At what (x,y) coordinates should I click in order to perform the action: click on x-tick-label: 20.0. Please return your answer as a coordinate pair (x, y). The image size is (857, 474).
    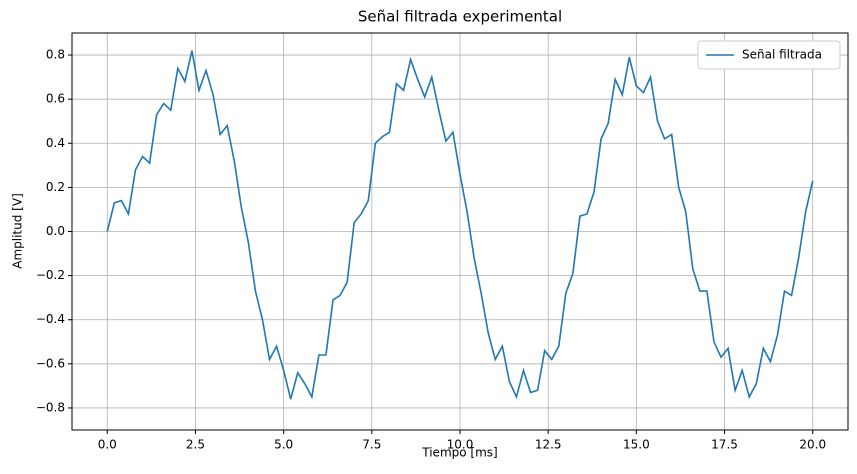
    Looking at the image, I should click on (812, 445).